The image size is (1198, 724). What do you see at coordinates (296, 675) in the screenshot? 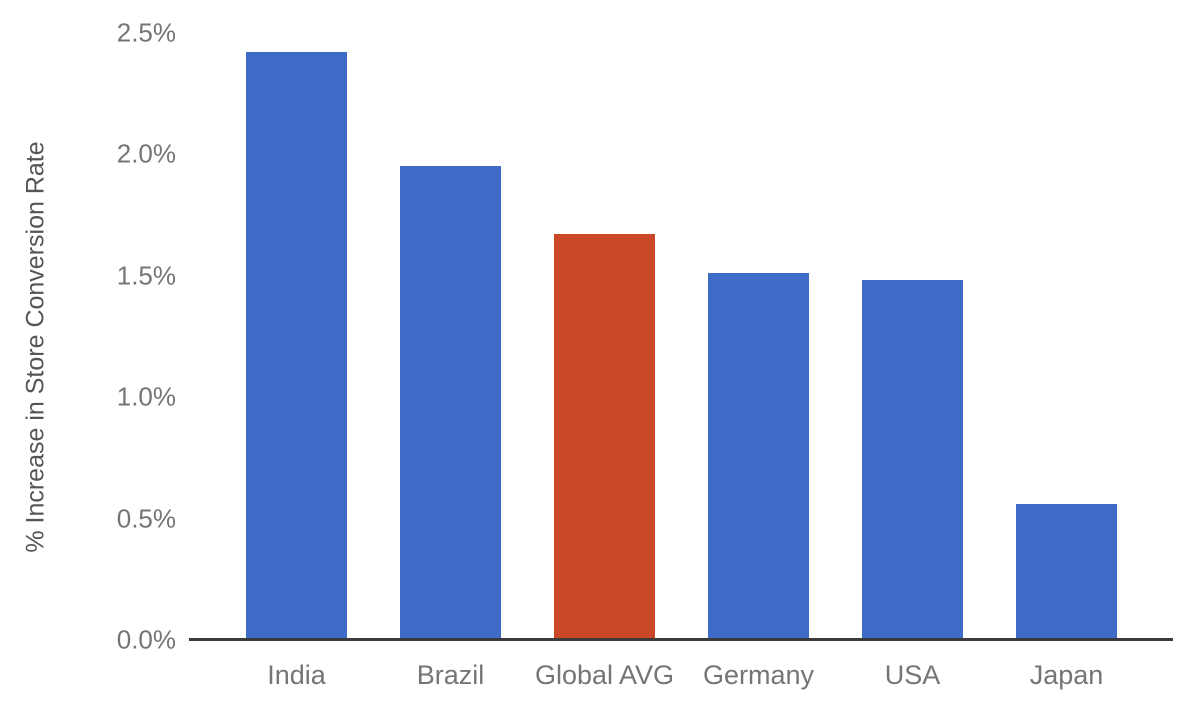
I see `x-tick-label-india: India` at bounding box center [296, 675].